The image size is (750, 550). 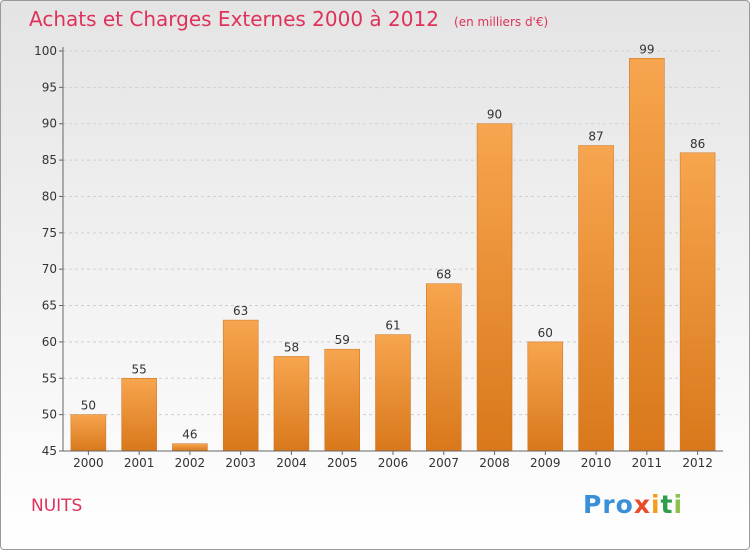 I want to click on x-tick-label: 2000, so click(x=88, y=463).